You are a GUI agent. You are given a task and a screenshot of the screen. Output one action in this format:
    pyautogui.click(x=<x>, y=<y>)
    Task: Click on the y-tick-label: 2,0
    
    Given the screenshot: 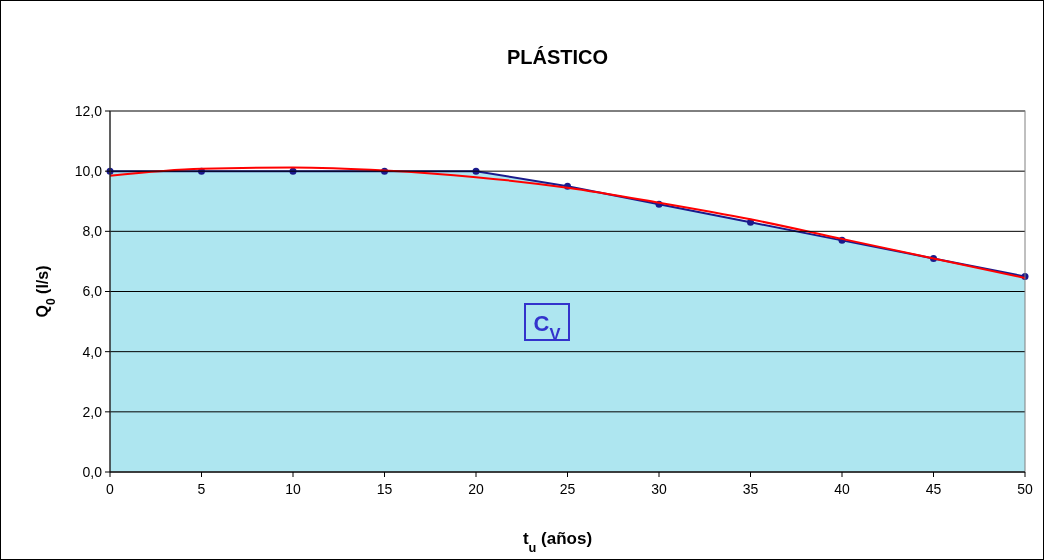 What is the action you would take?
    pyautogui.click(x=92, y=411)
    